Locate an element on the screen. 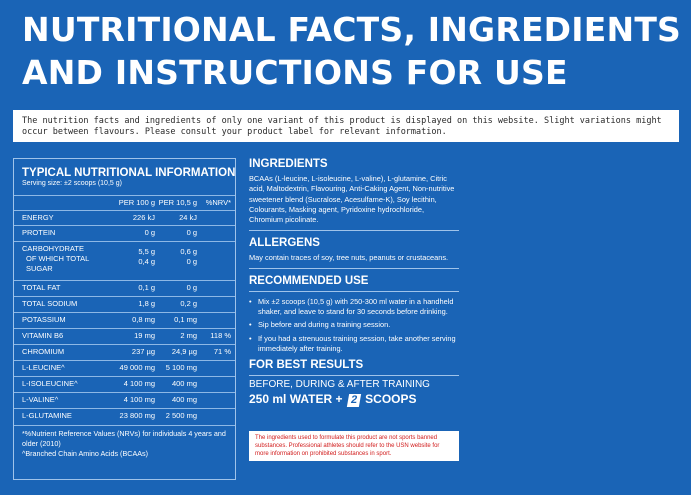 This screenshot has width=691, height=495. page-title-line-1: NUTRITIONAL FACTS, INGREDIENTS is located at coordinates (351, 29).